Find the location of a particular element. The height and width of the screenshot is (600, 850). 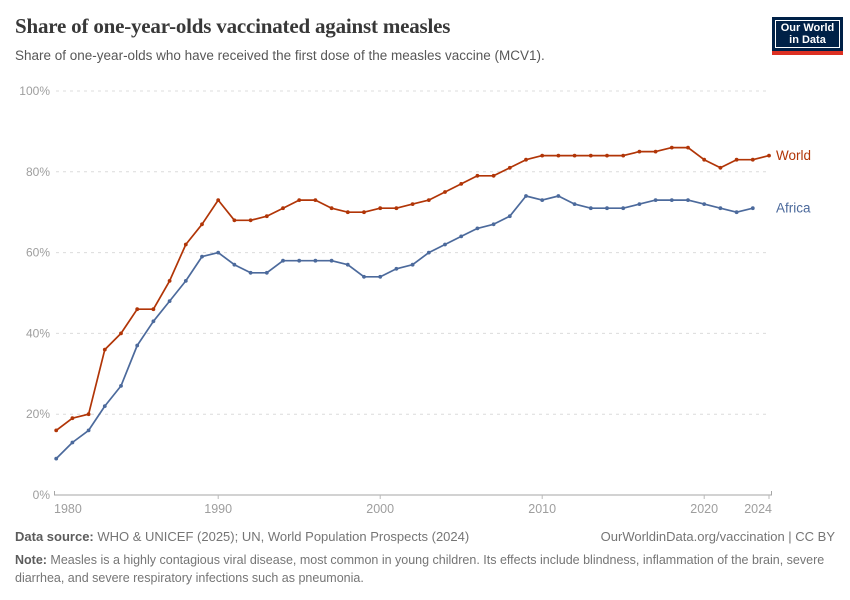

y-tick-label-0: 0% is located at coordinates (42, 495).